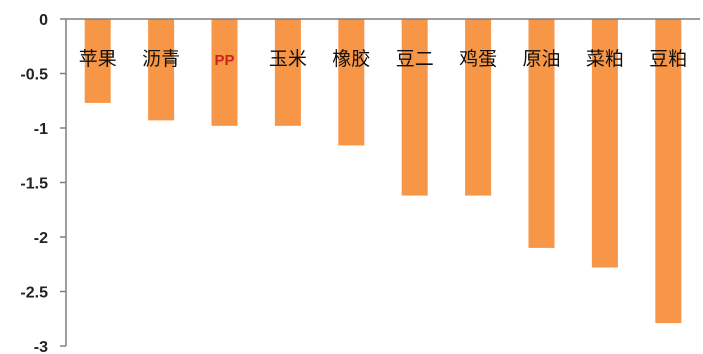  I want to click on y-axis: 0 -0.5 -1 -1.5 -2 -2.5 -3, so click(43, 183).